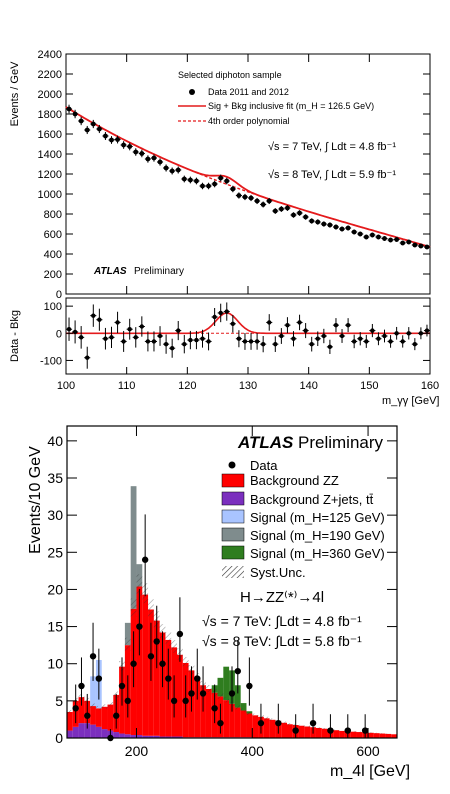 The image size is (450, 794). What do you see at coordinates (55, 441) in the screenshot?
I see `four-lepton-y-tick-label: 40` at bounding box center [55, 441].